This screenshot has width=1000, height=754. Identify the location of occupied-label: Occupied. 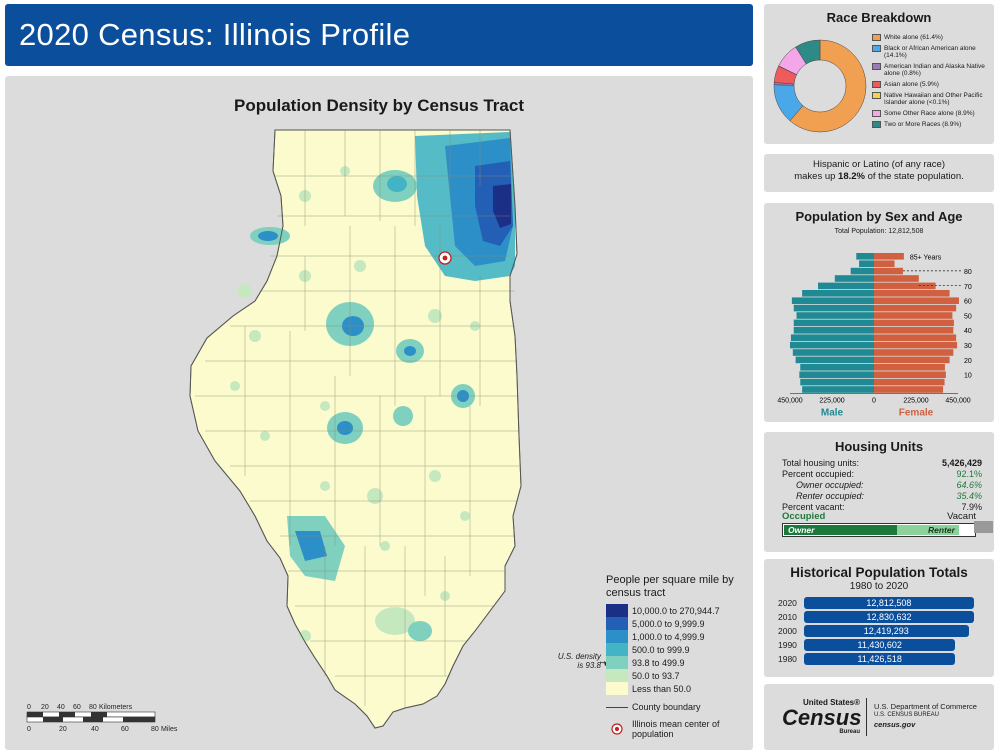
(804, 516).